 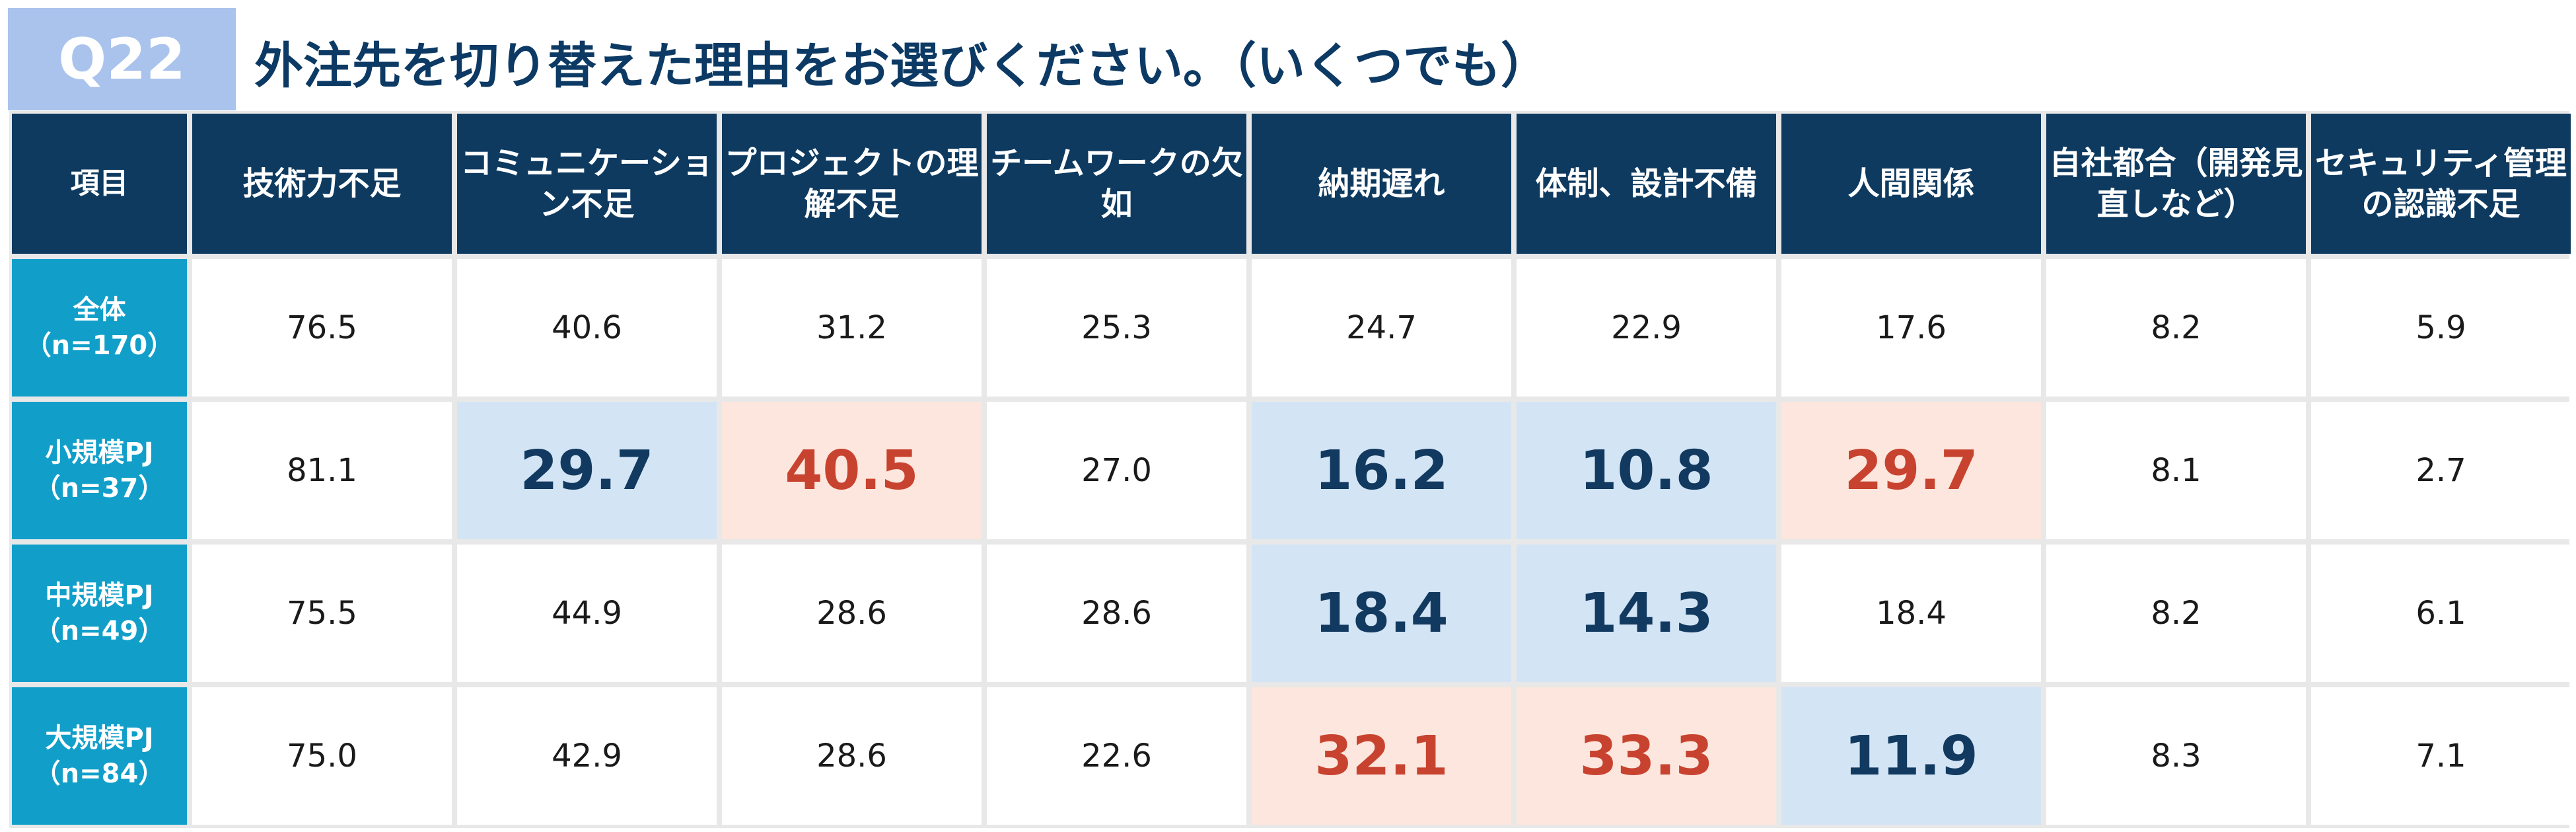 I want to click on row-header: 大規模PJ （n=84）, so click(x=100, y=756).